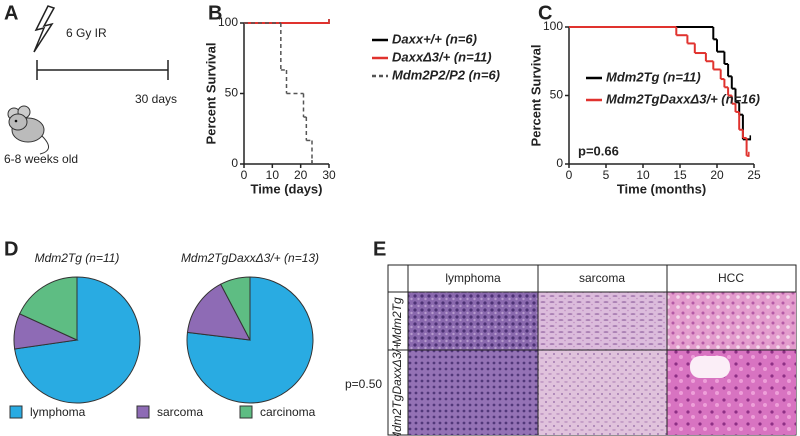 Image resolution: width=800 pixels, height=436 pixels. Describe the element at coordinates (11, 249) in the screenshot. I see `panel-letter: D` at that location.